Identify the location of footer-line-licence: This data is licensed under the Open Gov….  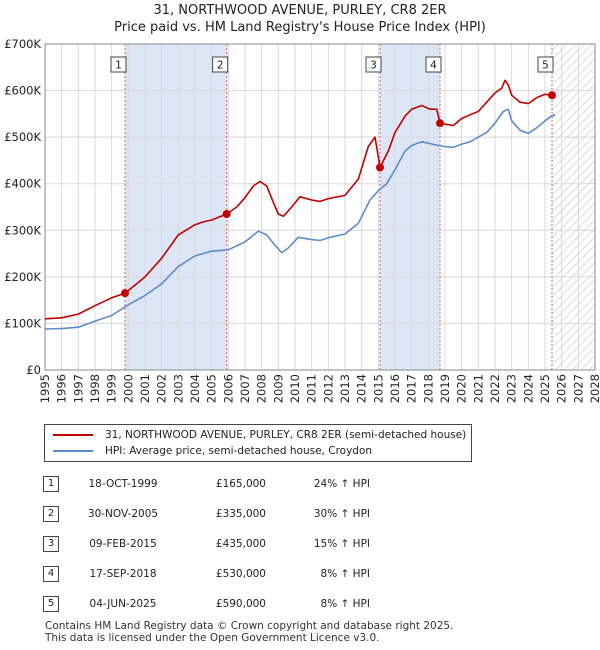
(212, 638).